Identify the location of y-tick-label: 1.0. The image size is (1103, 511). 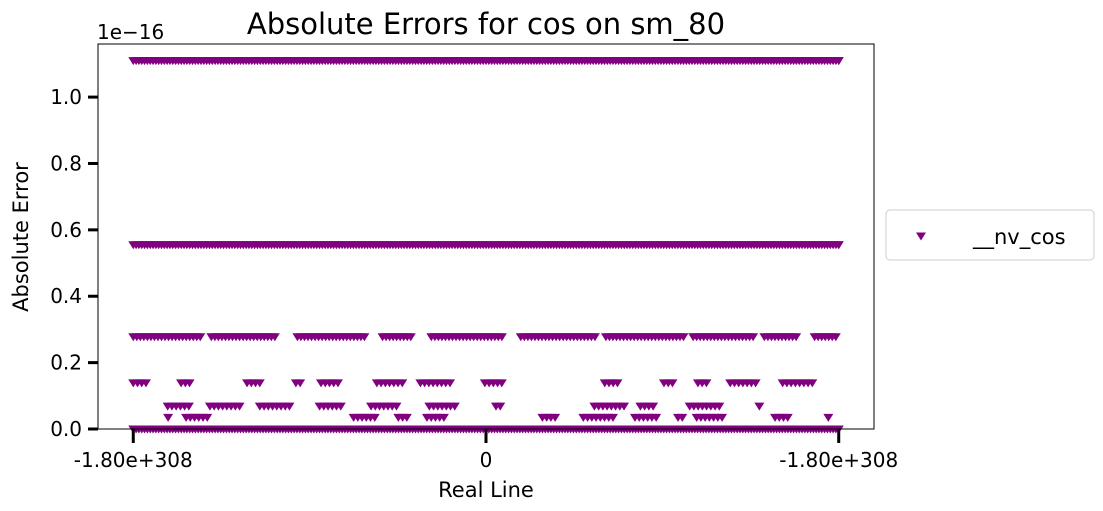
(66, 97).